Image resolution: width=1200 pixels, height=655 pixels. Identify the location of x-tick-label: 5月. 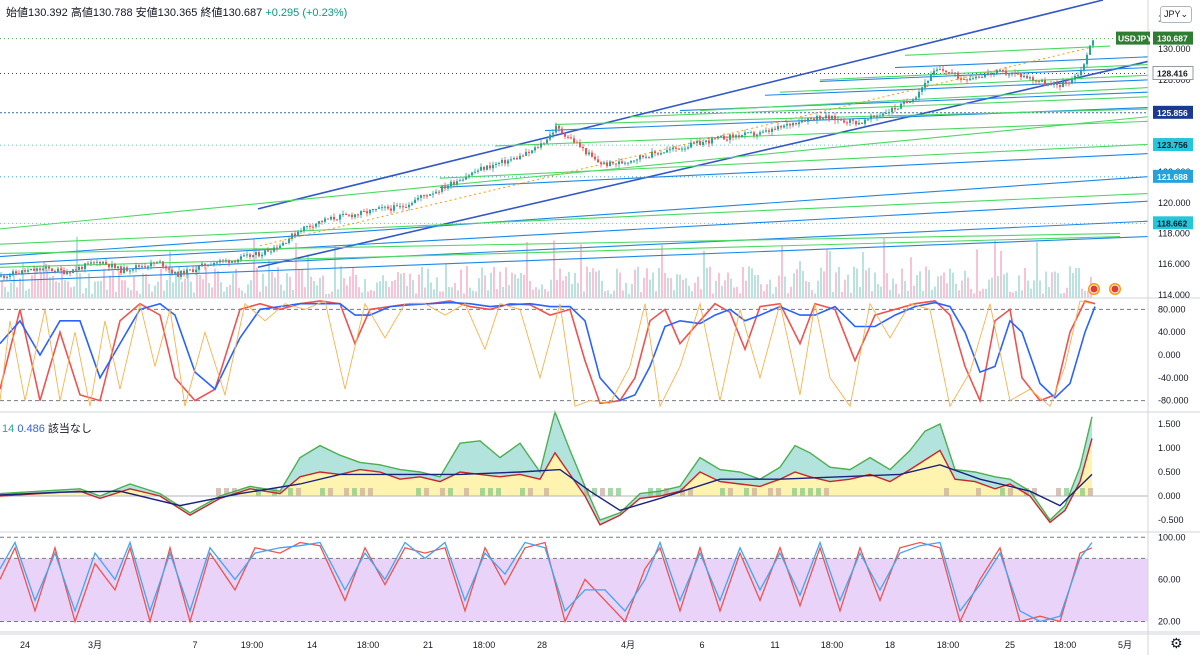
(1125, 645).